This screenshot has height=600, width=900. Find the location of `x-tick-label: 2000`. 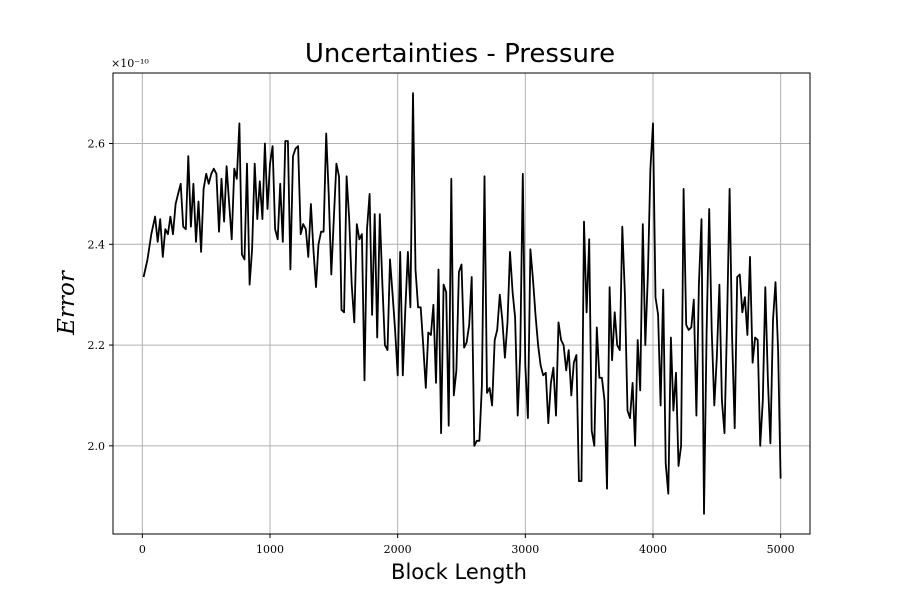

x-tick-label: 2000 is located at coordinates (398, 549).